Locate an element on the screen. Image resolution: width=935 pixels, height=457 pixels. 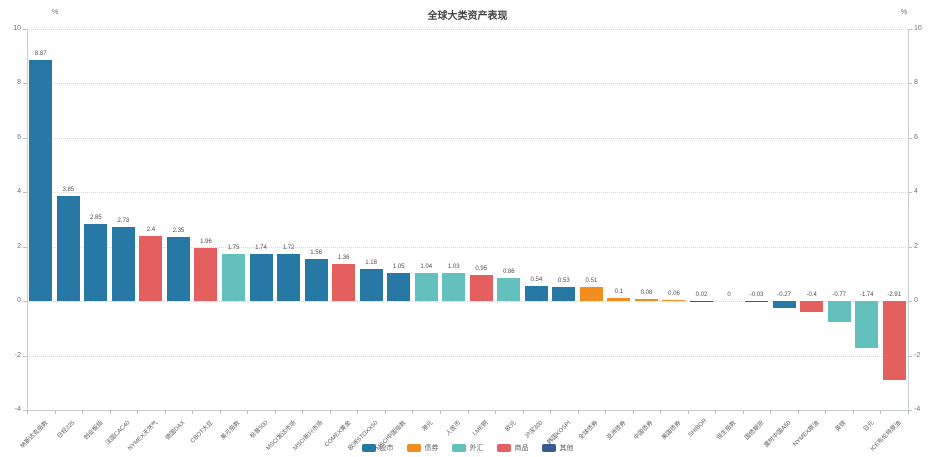
bar-value-label: -0.4 is located at coordinates (811, 295).